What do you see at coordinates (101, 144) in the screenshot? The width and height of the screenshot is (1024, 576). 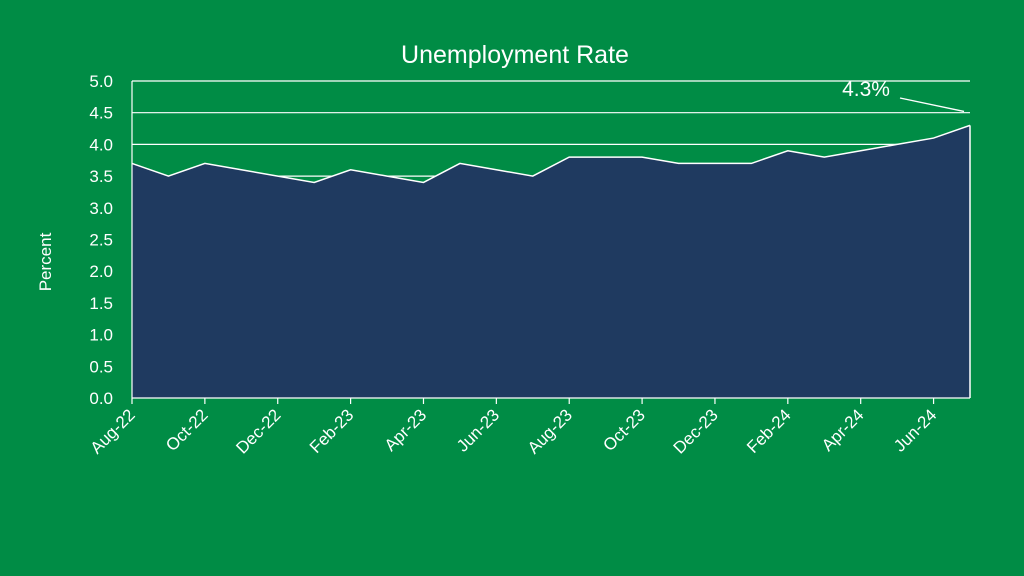 I see `y-tick-label: 4.0` at bounding box center [101, 144].